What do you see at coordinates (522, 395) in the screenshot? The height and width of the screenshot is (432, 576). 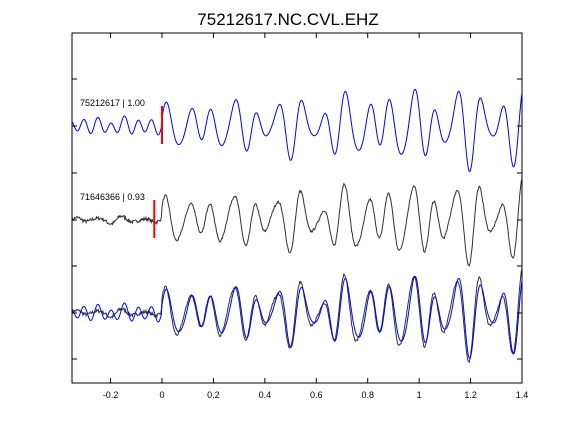 I see `x-tick-label: 1.4` at bounding box center [522, 395].